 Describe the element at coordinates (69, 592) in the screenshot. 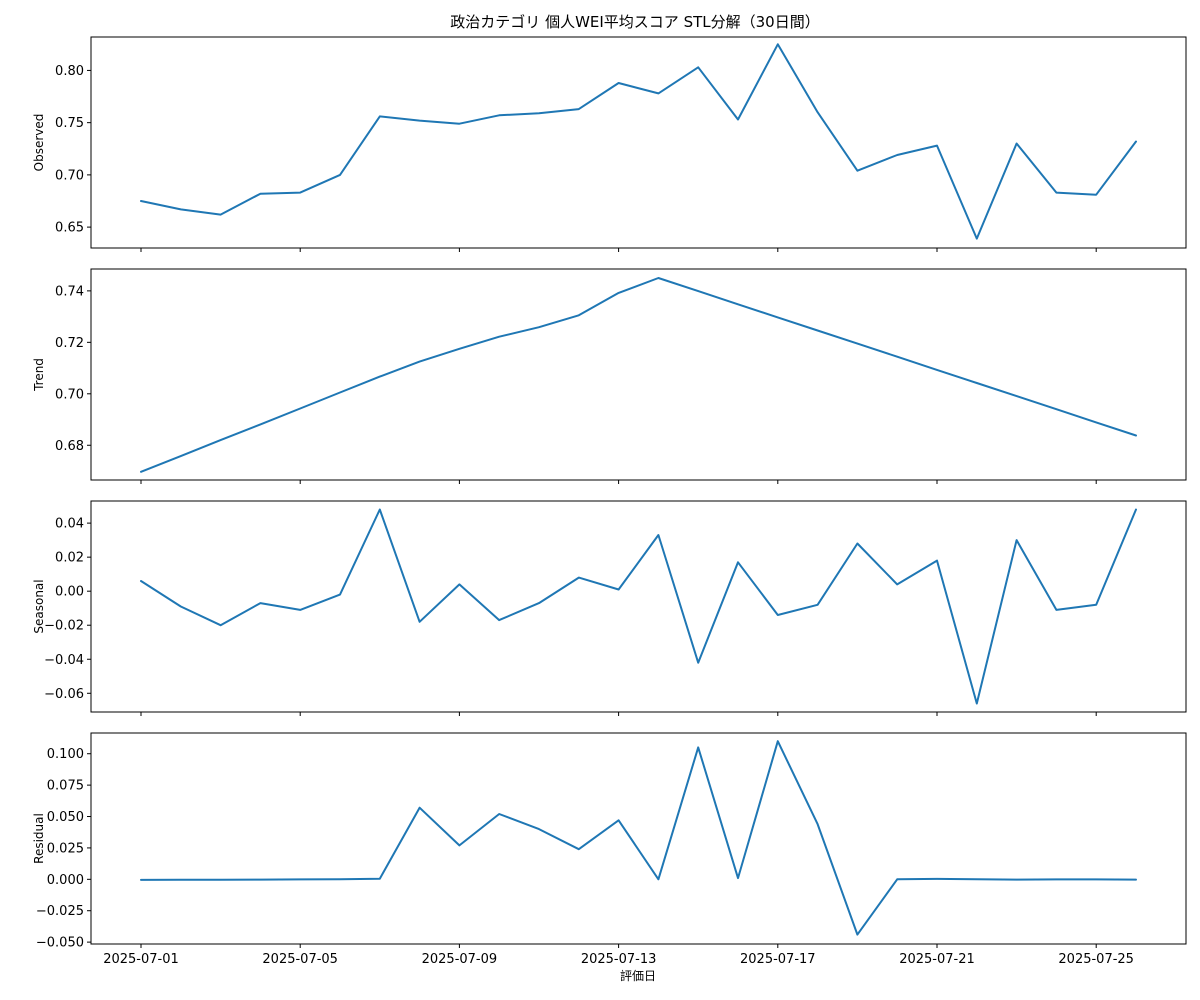

I see `y-tick-label: 0.00` at that location.